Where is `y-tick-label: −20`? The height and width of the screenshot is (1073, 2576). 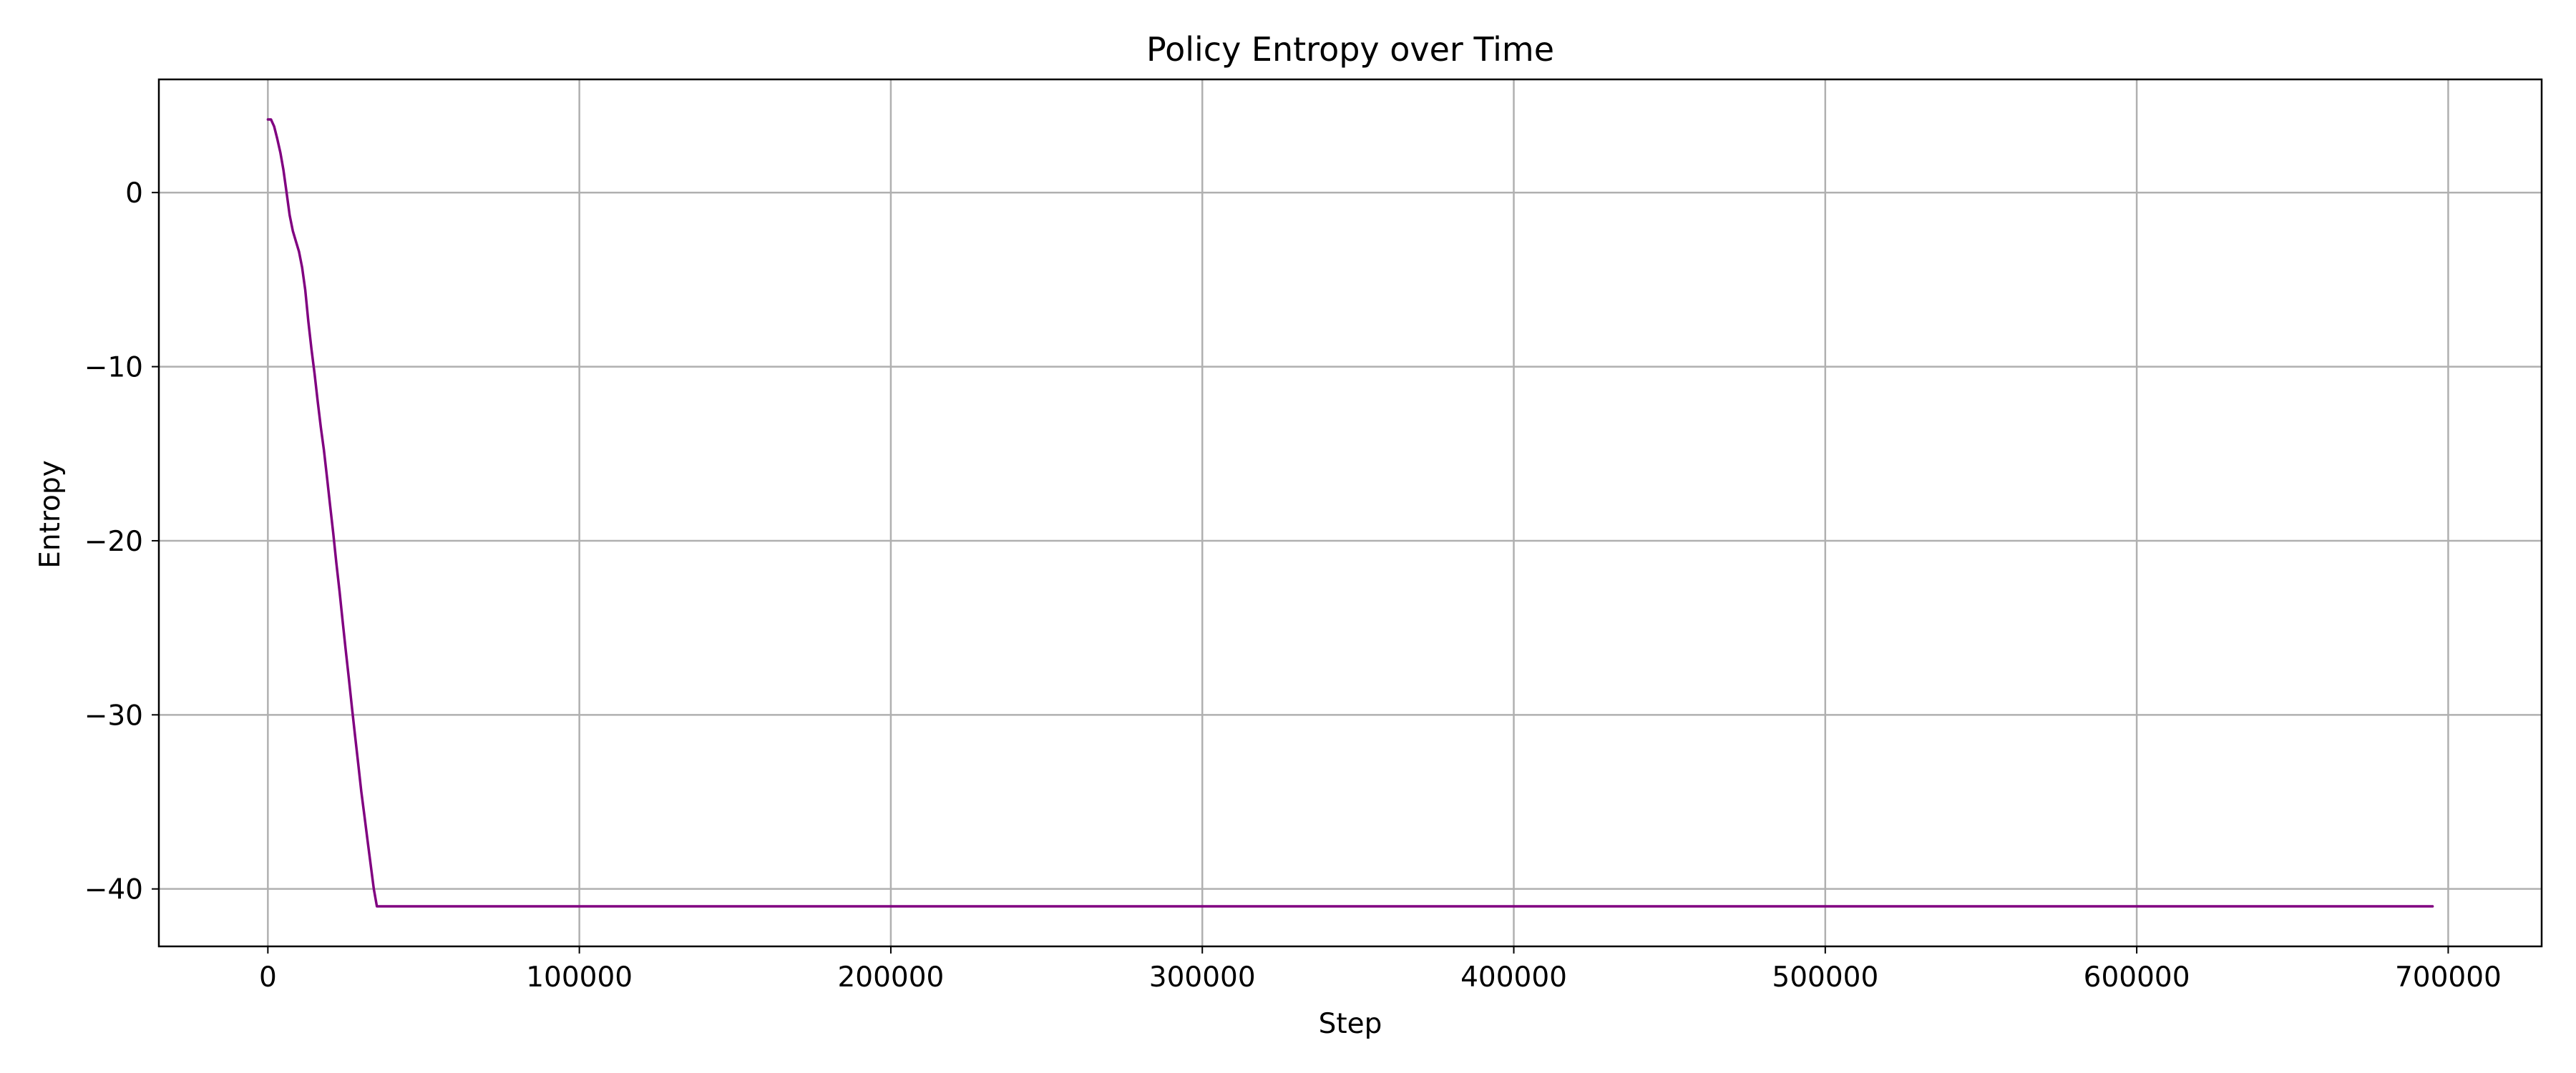 y-tick-label: −20 is located at coordinates (113, 542).